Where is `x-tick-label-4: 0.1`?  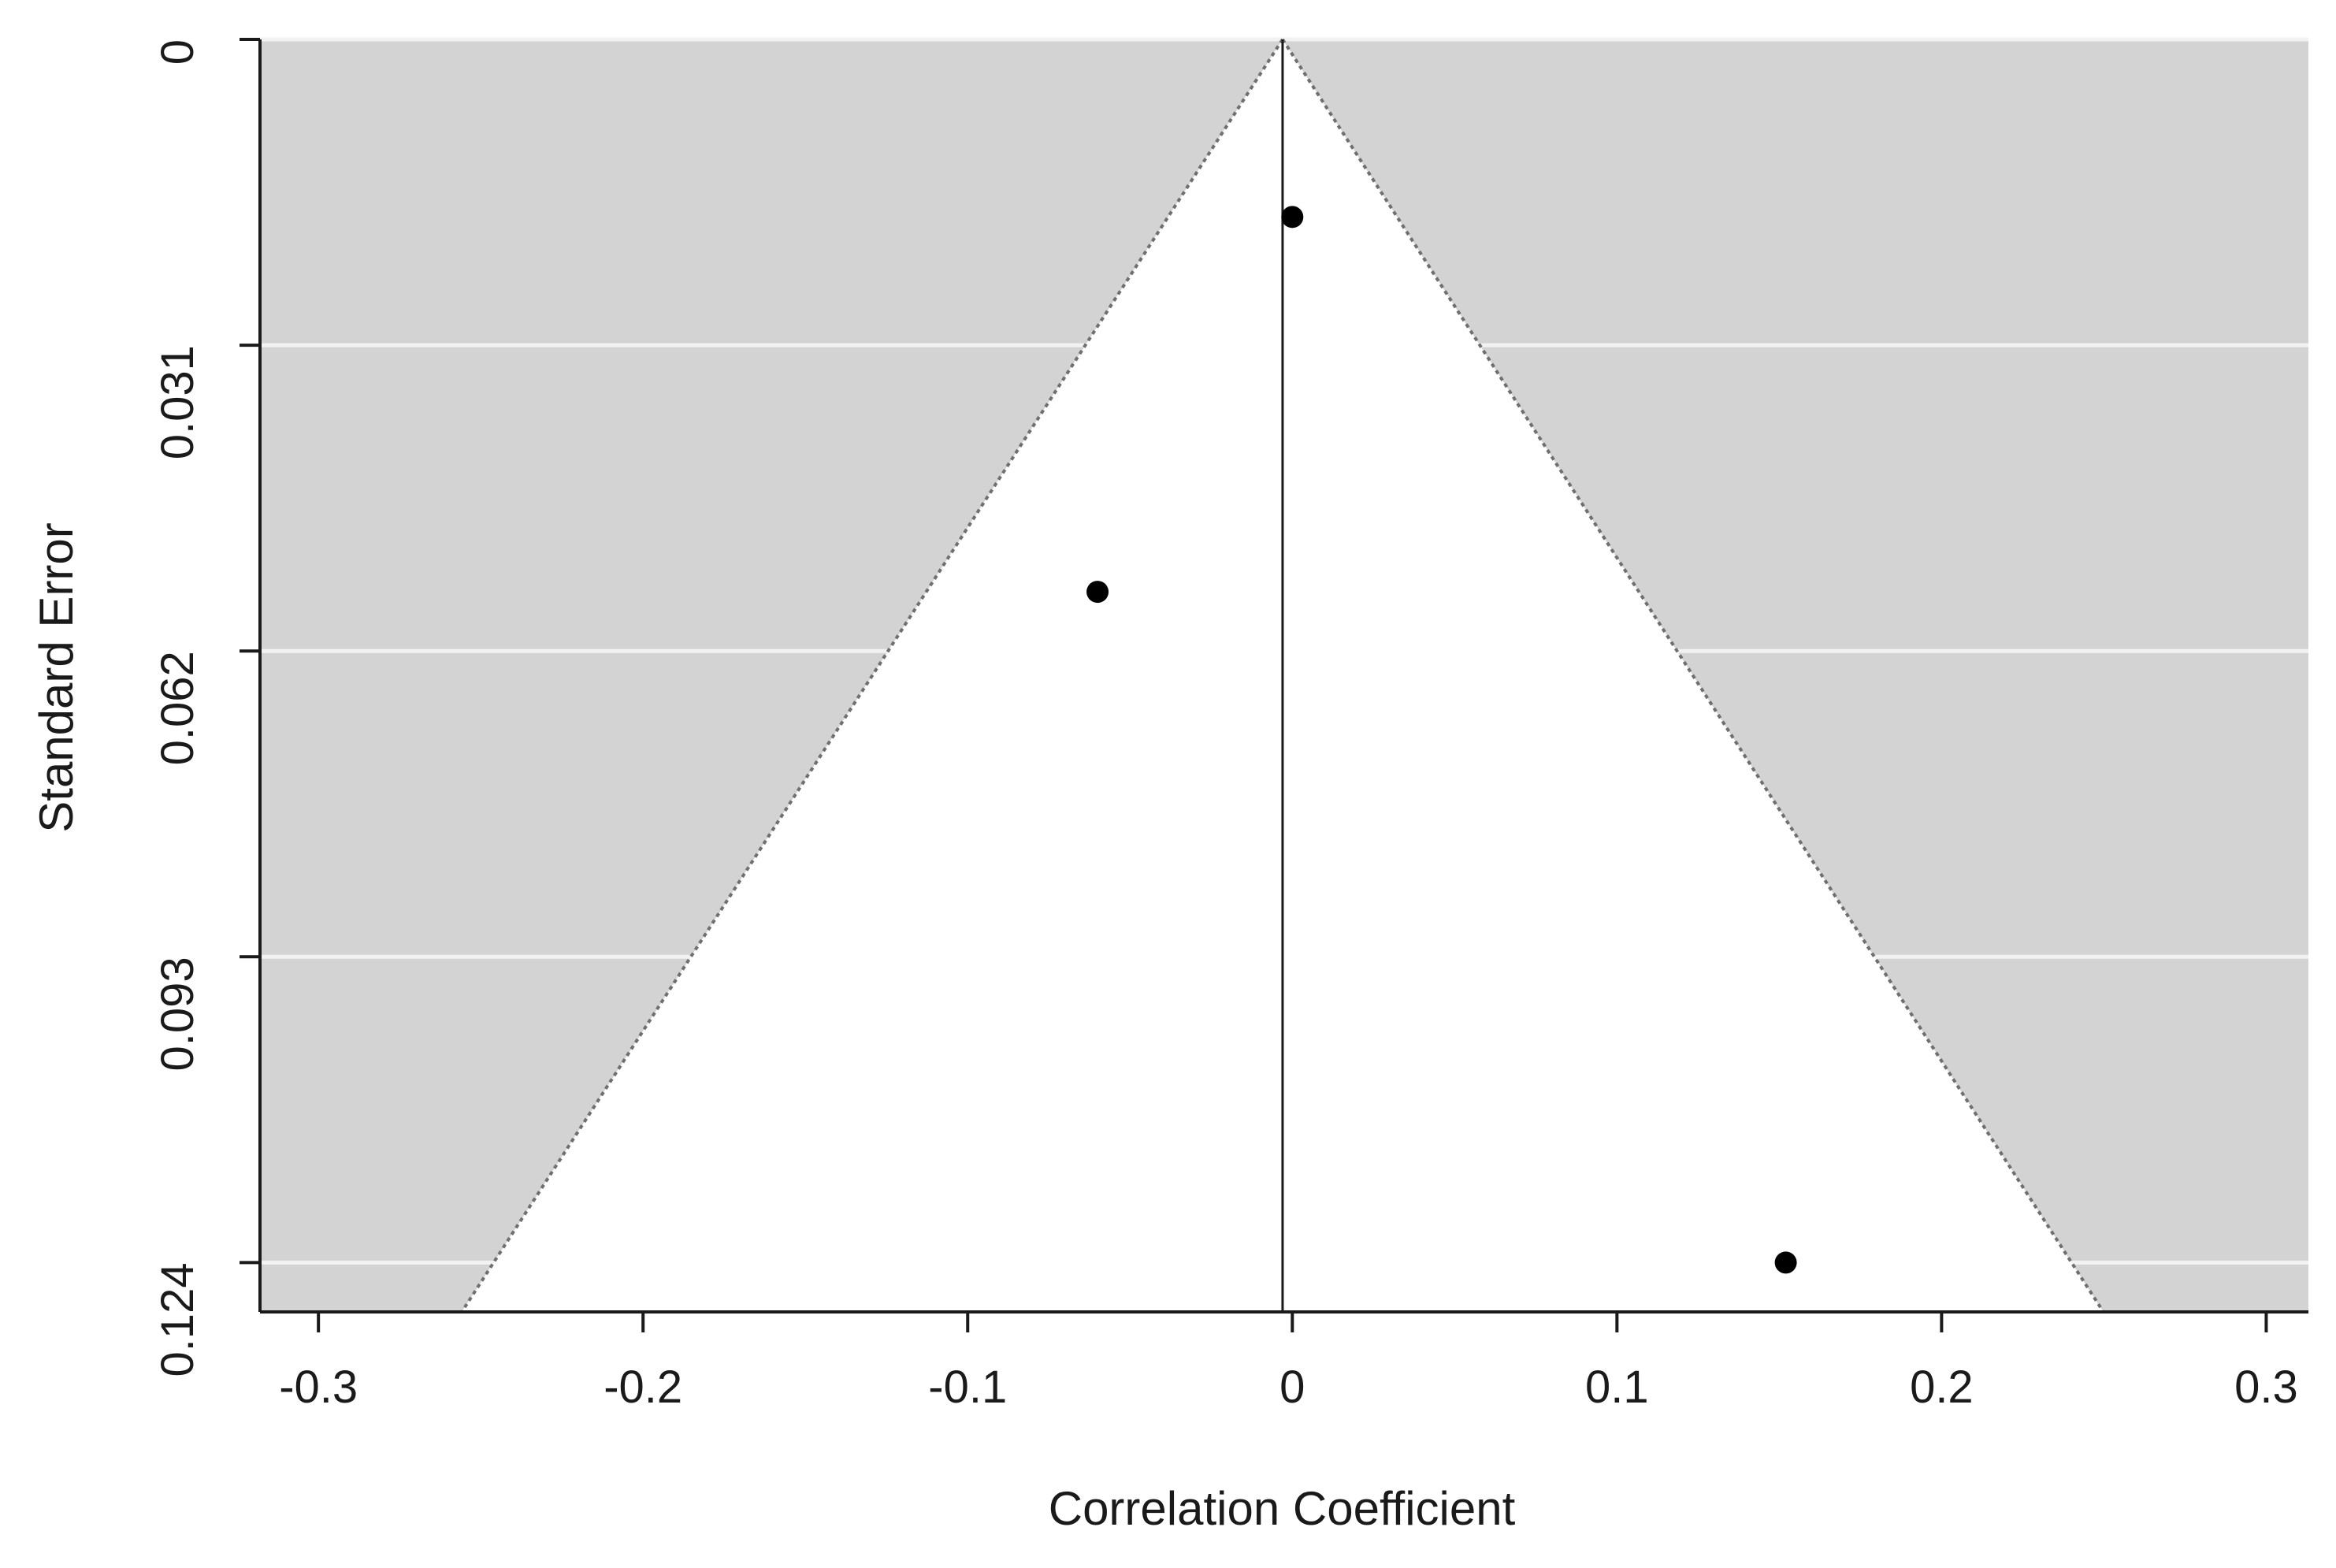
x-tick-label-4: 0.1 is located at coordinates (1617, 1387).